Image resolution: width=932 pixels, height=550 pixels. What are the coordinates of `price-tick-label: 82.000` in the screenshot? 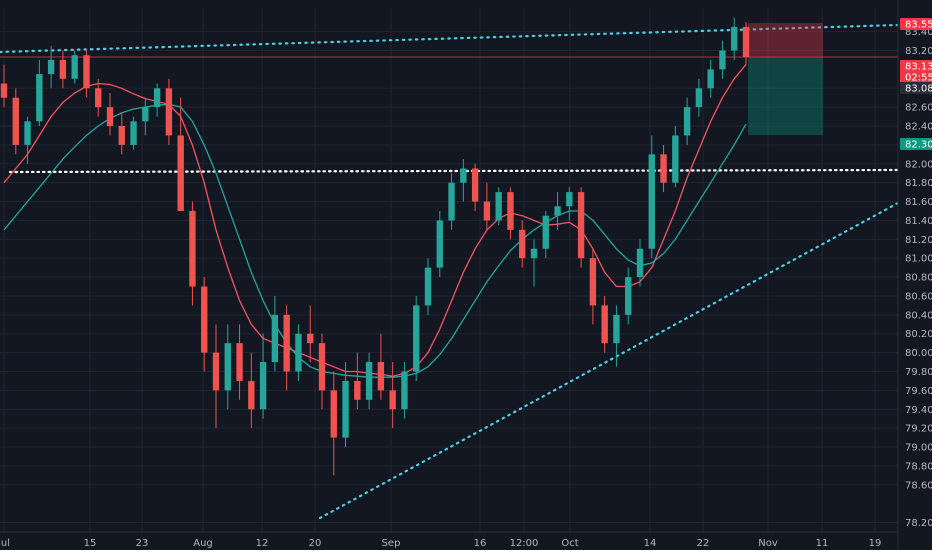 It's located at (918, 164).